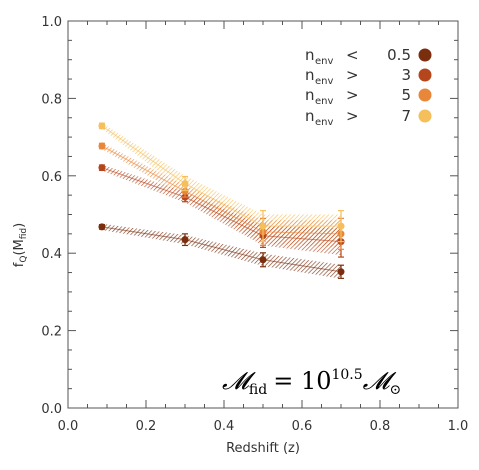 The width and height of the screenshot is (479, 470). Describe the element at coordinates (406, 116) in the screenshot. I see `legend-value: 7` at that location.